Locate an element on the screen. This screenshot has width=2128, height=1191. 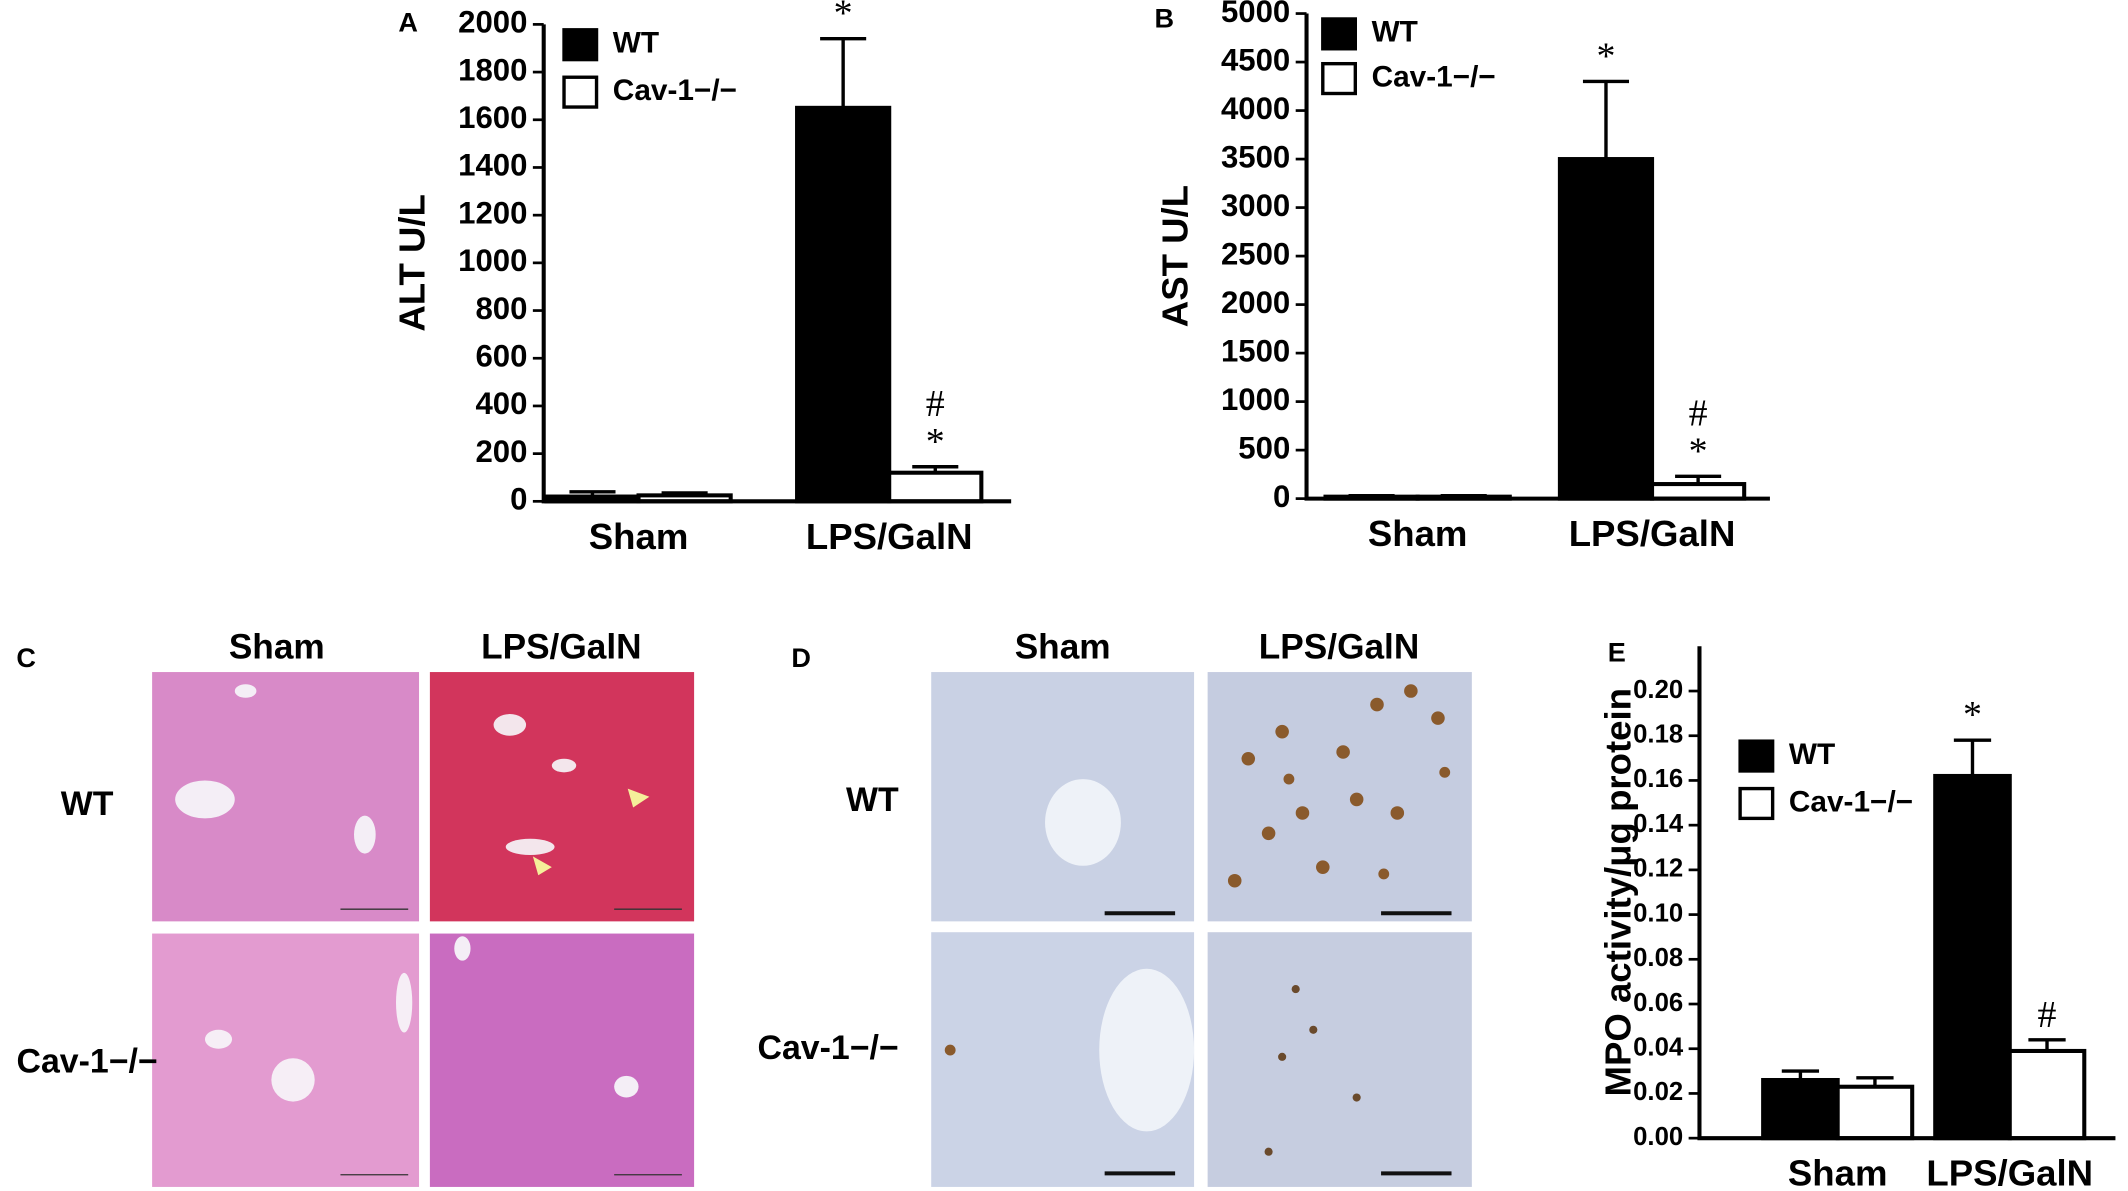
y-tick-label: 2500 is located at coordinates (1255, 253).